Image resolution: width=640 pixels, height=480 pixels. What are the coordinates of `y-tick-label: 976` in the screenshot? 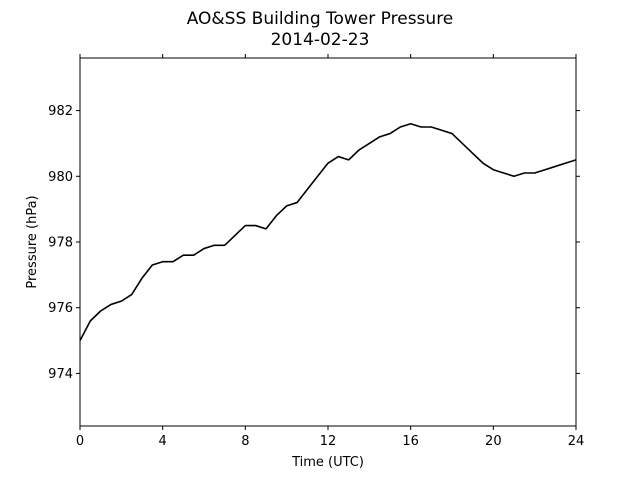 It's located at (60, 308).